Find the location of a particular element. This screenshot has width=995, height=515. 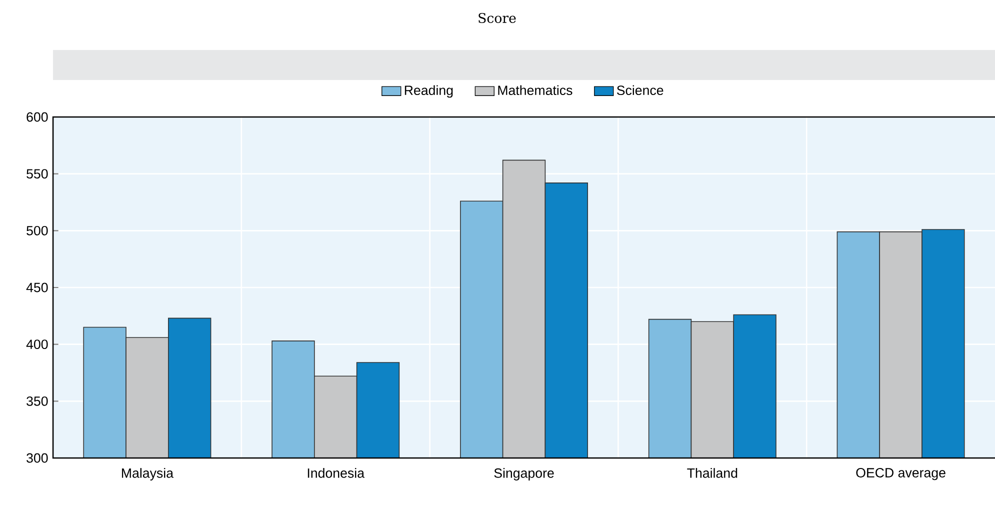

legend-label: Reading is located at coordinates (428, 91).